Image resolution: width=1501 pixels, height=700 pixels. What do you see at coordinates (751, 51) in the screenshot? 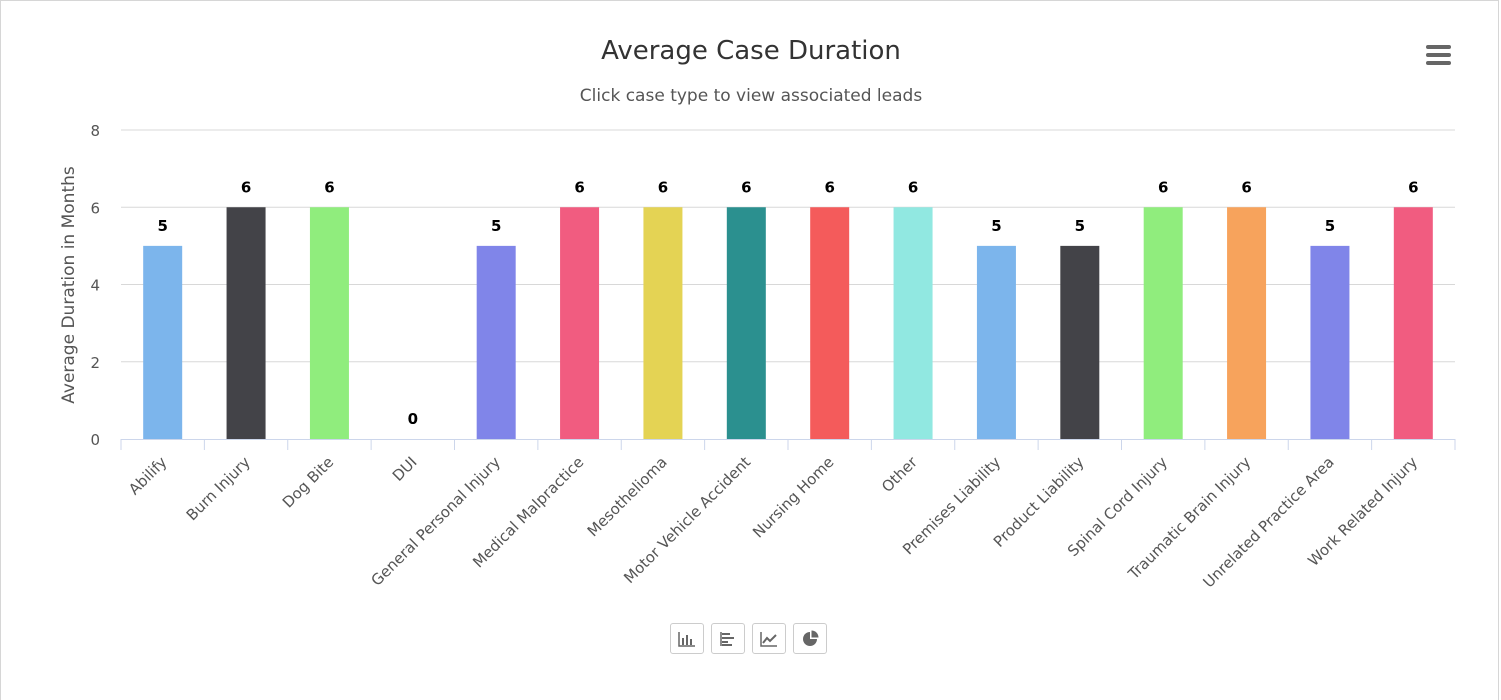
I see `chart-title: Average Case Duration` at bounding box center [751, 51].